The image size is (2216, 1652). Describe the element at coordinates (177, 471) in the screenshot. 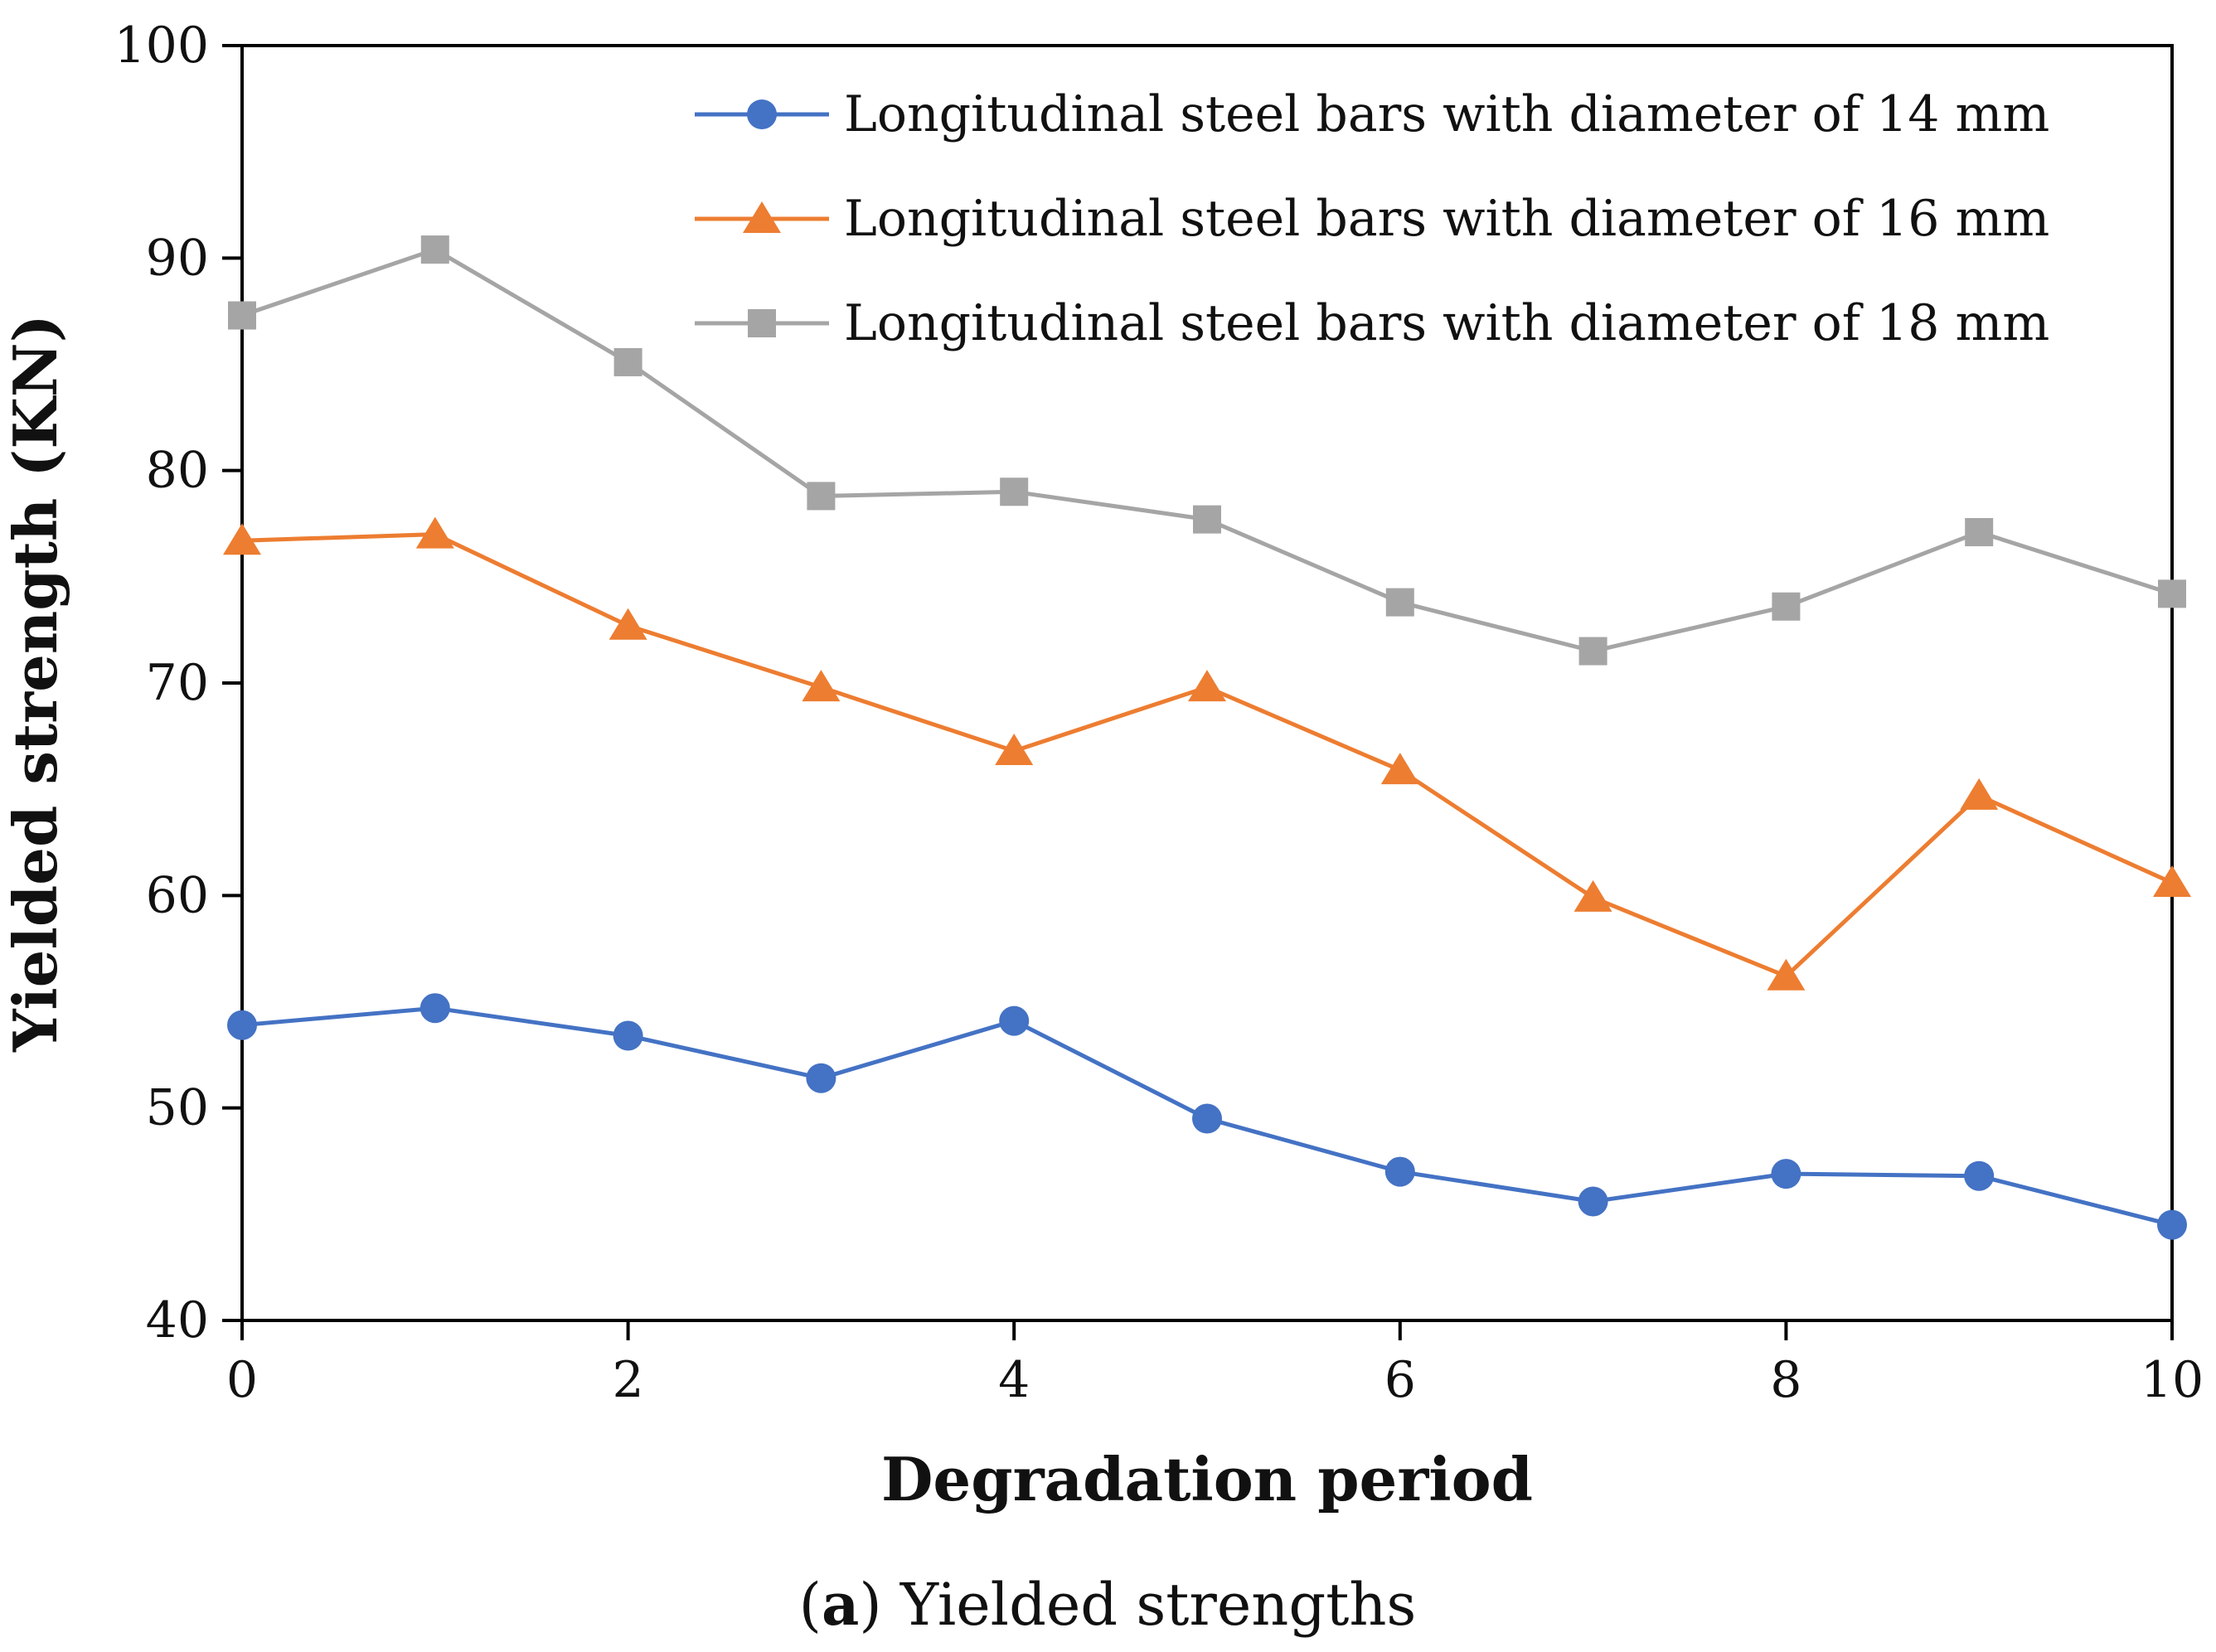

I see `y-tick-label: 80` at that location.